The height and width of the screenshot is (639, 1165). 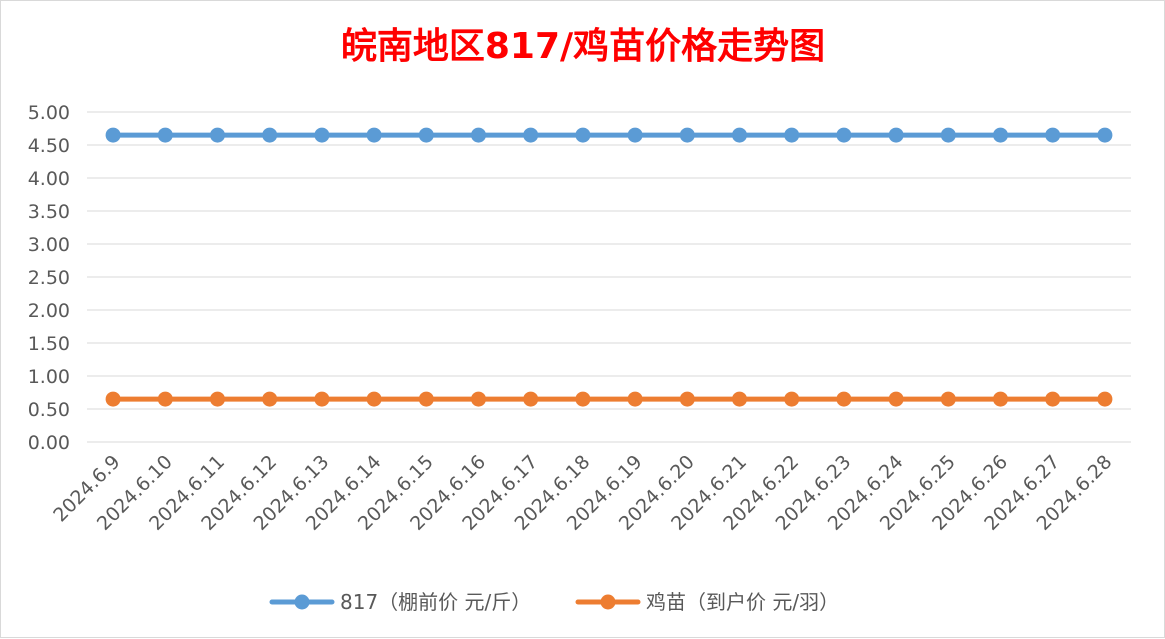 What do you see at coordinates (49, 212) in the screenshot?
I see `y-tick-label: 3.50` at bounding box center [49, 212].